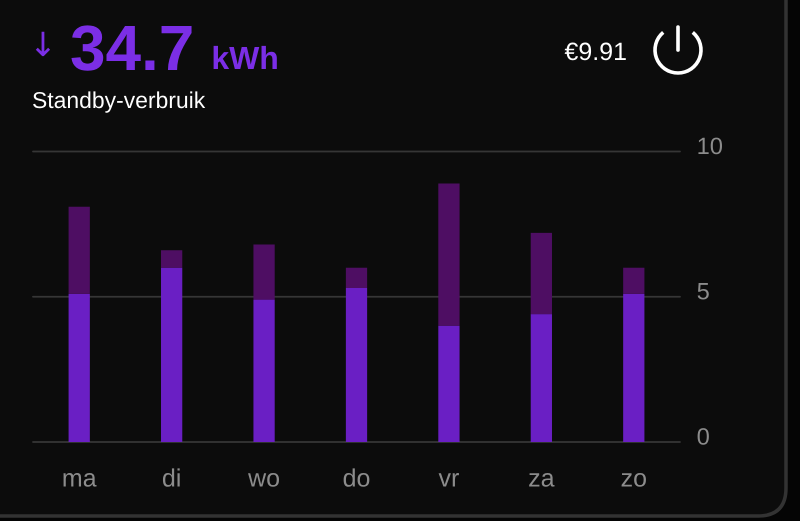  What do you see at coordinates (710, 146) in the screenshot?
I see `y-tick-label: 10` at bounding box center [710, 146].